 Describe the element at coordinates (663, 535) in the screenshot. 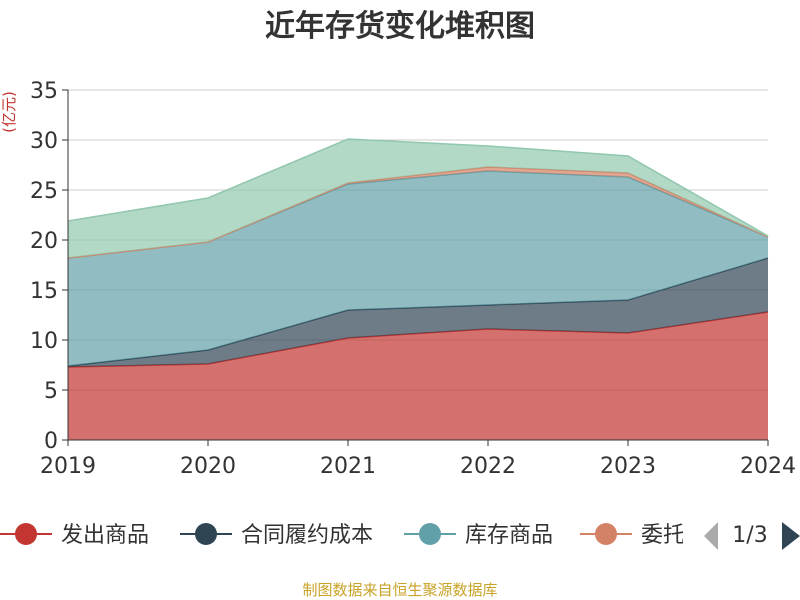

I see `legend-label: 委托` at that location.